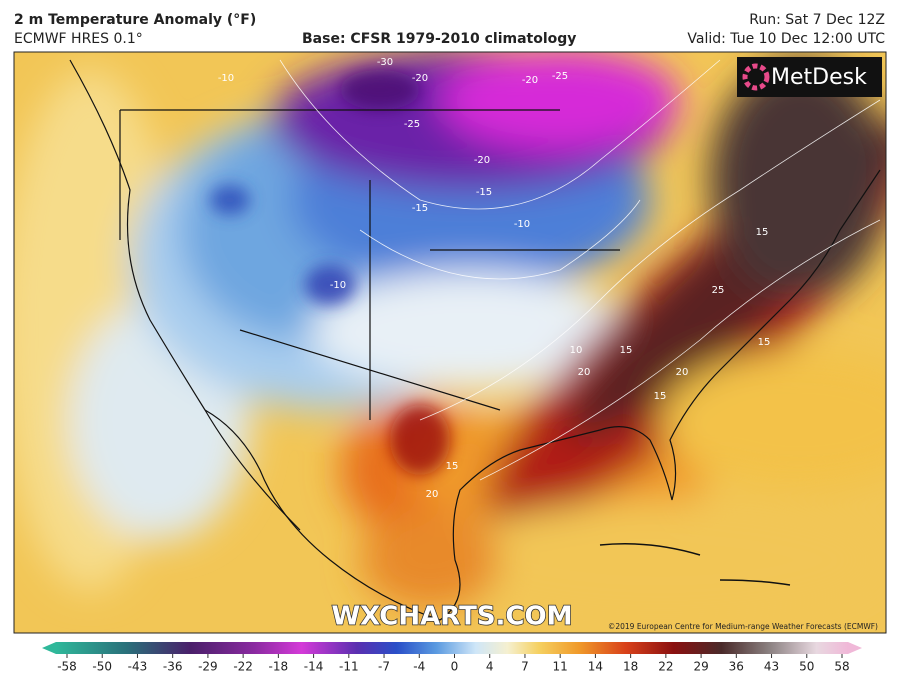 This screenshot has width=900, height=693. I want to click on logo-box, so click(809, 77).